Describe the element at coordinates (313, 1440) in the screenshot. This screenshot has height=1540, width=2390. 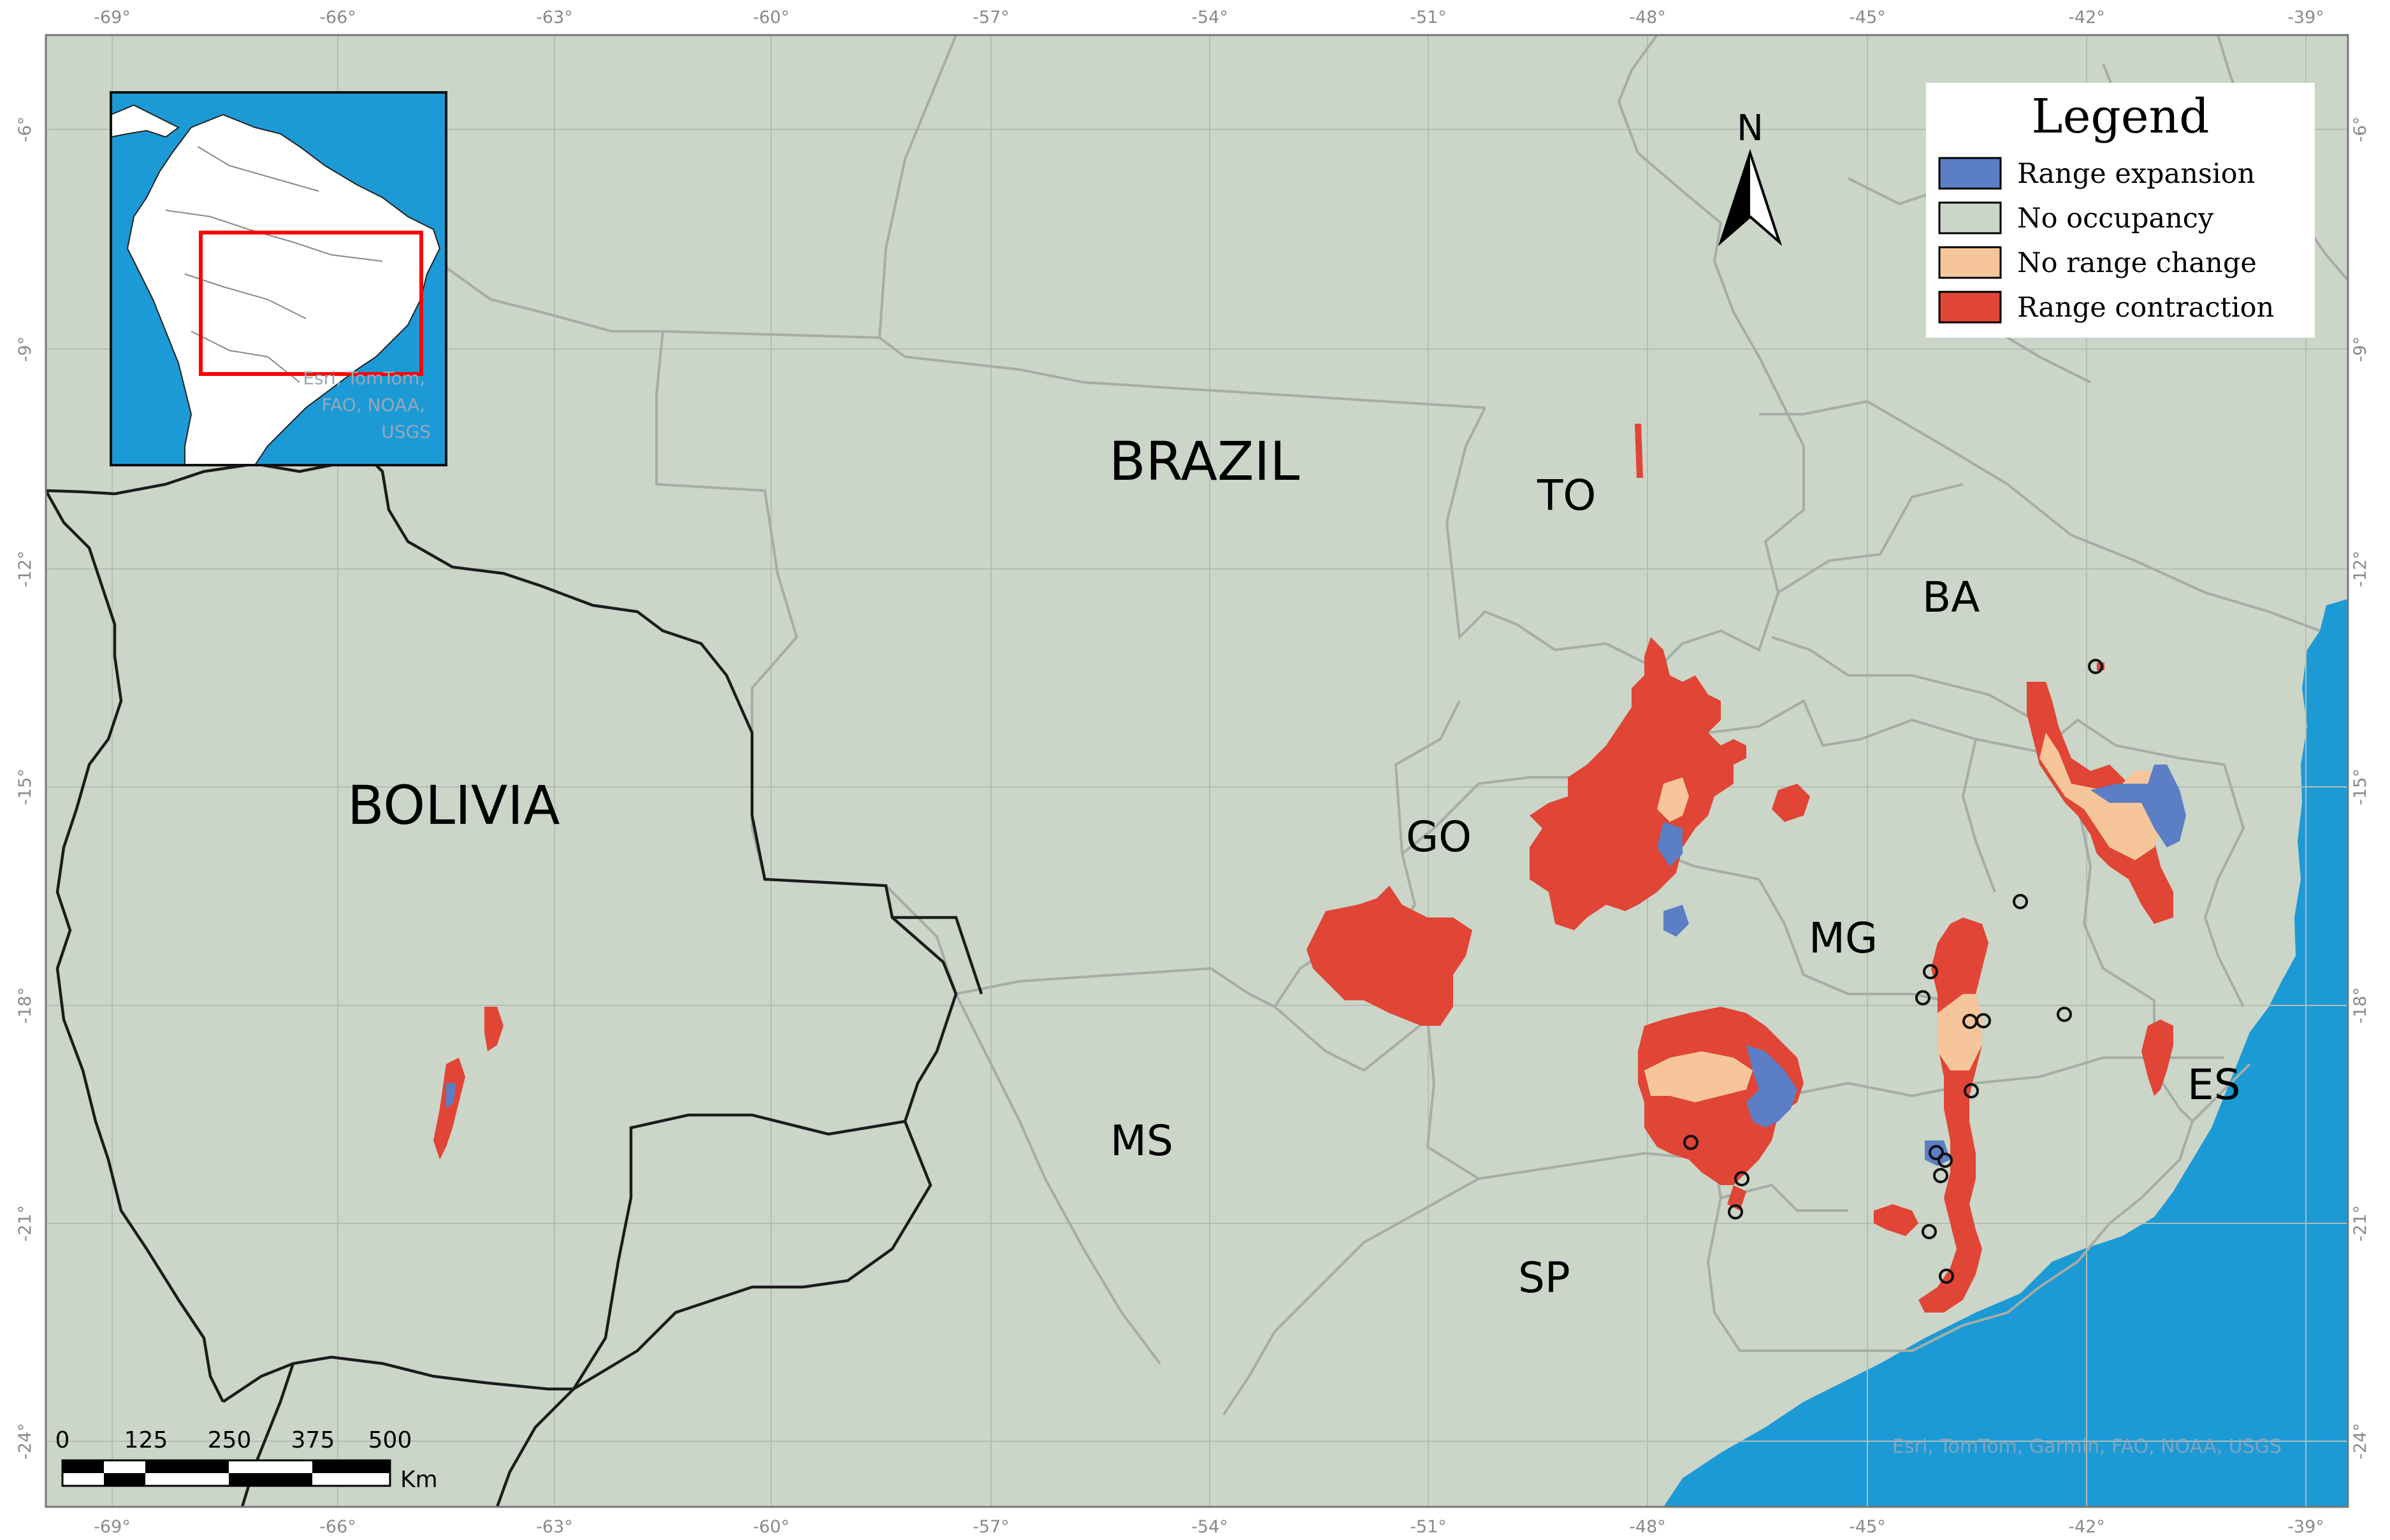
I see `scale-label: 375` at that location.